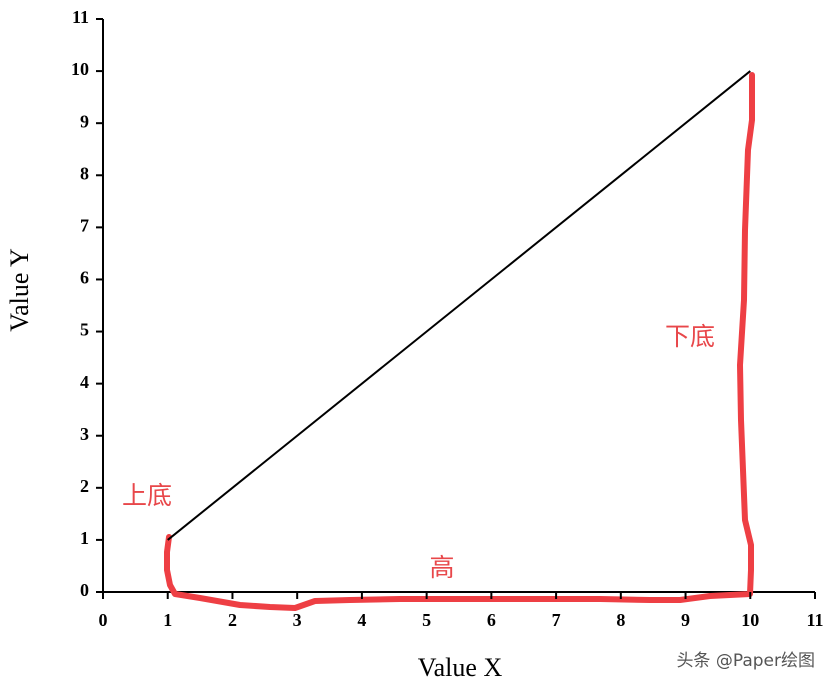 The image size is (831, 690). What do you see at coordinates (750, 620) in the screenshot?
I see `x-tick-label: 10` at bounding box center [750, 620].